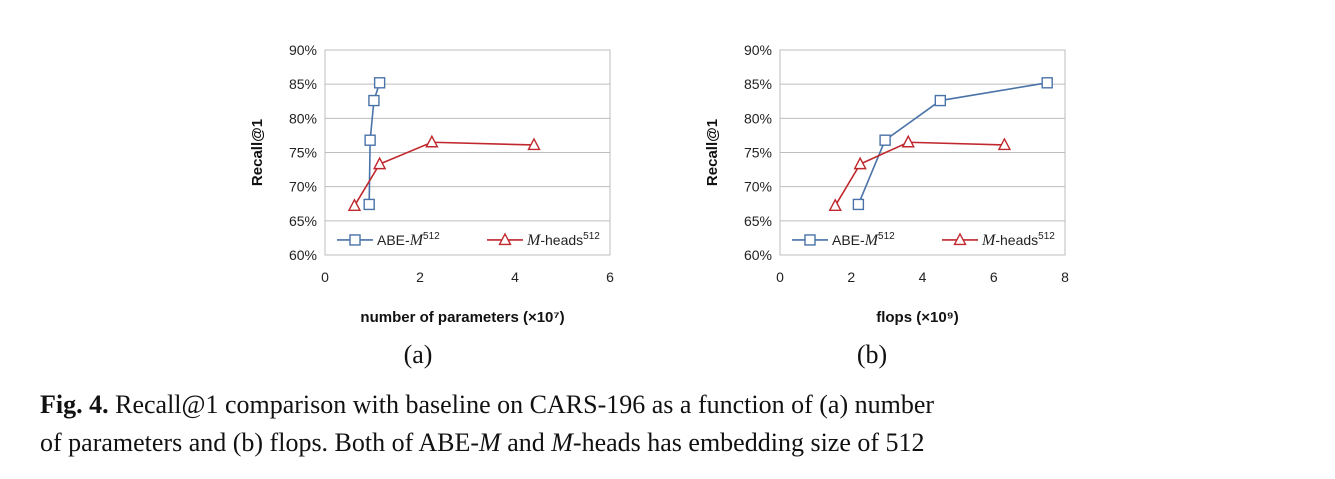 The height and width of the screenshot is (479, 1335). Describe the element at coordinates (917, 317) in the screenshot. I see `x-axis-title: flops (×10⁹)` at that location.